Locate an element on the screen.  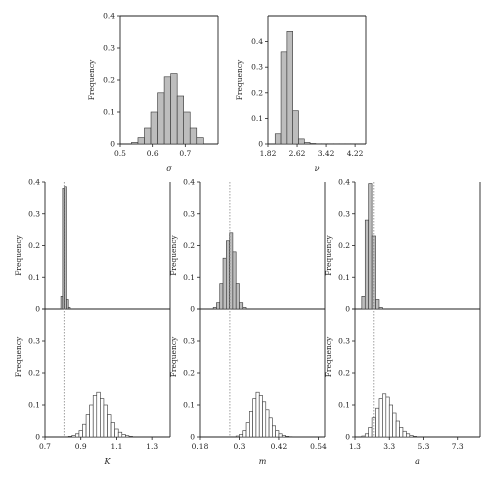
x-tick-label: 5.3 is located at coordinates (424, 446).